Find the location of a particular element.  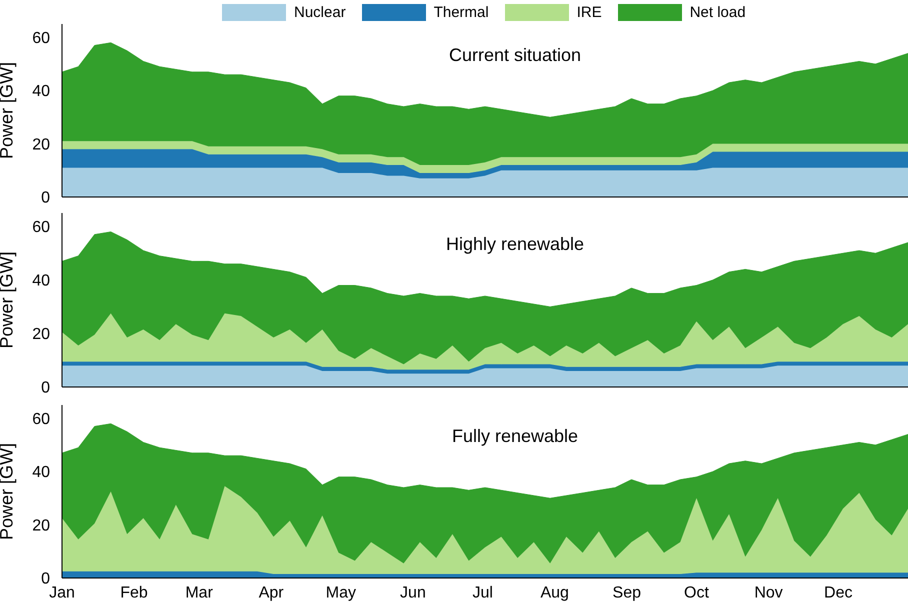

x-tick-label: Aug is located at coordinates (554, 593).